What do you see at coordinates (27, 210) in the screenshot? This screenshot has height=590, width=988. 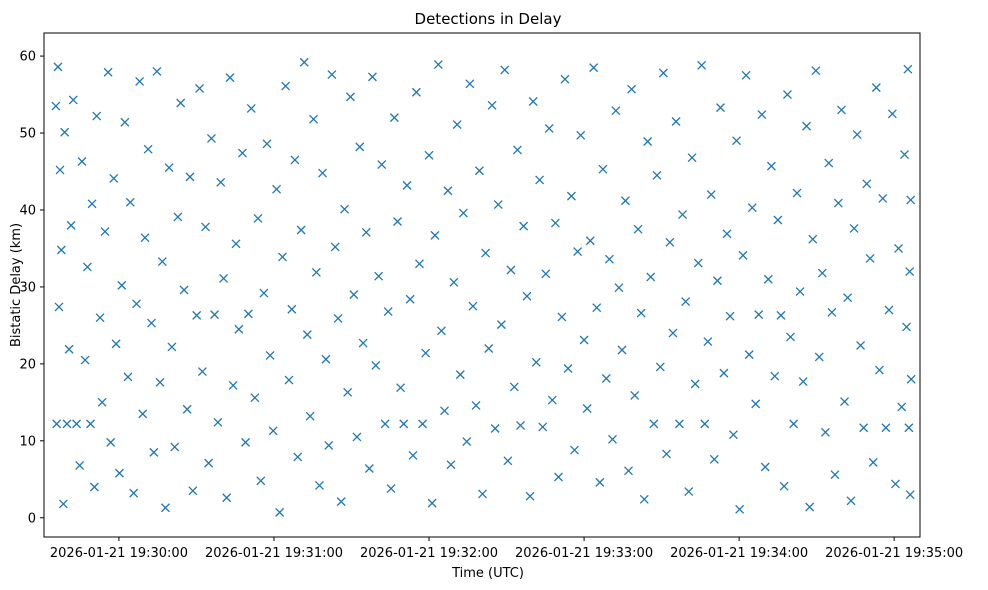 I see `y-tick-label: 40` at bounding box center [27, 210].